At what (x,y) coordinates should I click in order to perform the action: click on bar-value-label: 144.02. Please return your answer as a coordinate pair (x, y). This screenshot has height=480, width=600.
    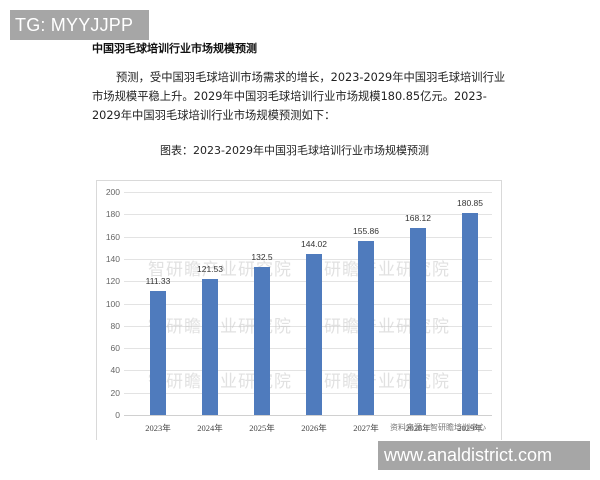
    Looking at the image, I should click on (314, 244).